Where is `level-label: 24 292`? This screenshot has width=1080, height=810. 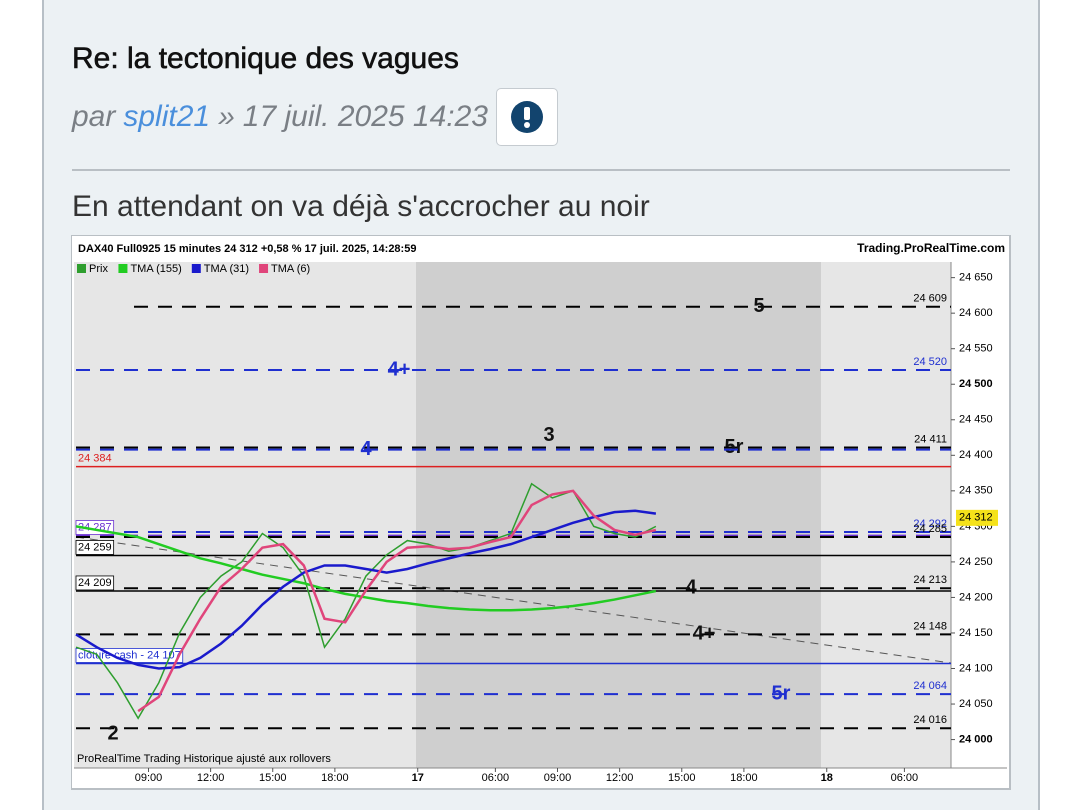
level-label: 24 292 is located at coordinates (930, 524).